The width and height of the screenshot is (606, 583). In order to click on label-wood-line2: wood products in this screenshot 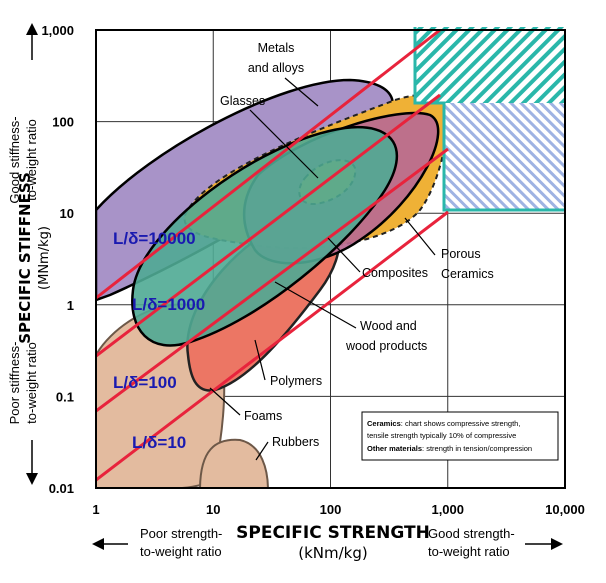, I will do `click(386, 346)`.